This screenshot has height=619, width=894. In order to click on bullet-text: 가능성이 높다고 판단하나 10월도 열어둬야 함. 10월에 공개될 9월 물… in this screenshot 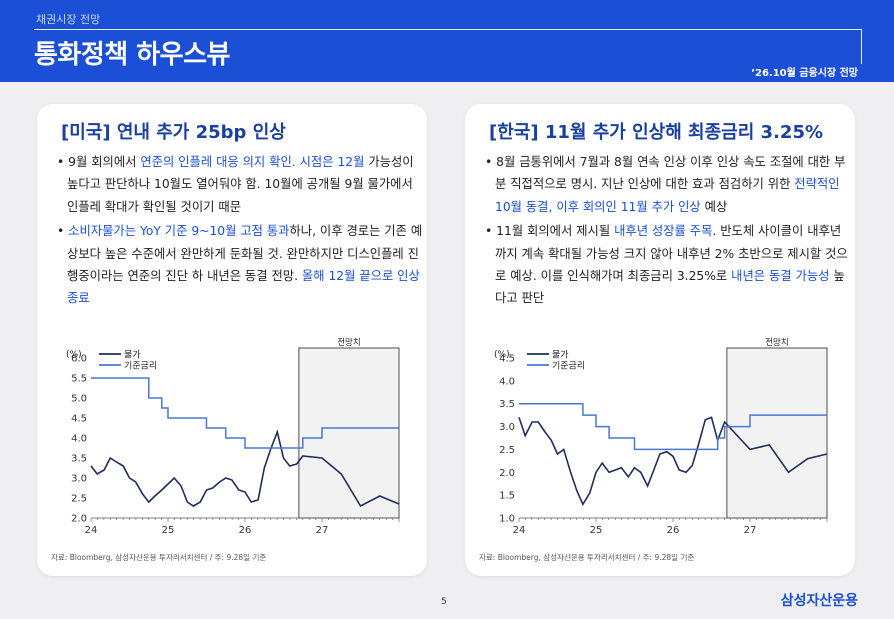, I will do `click(240, 184)`.